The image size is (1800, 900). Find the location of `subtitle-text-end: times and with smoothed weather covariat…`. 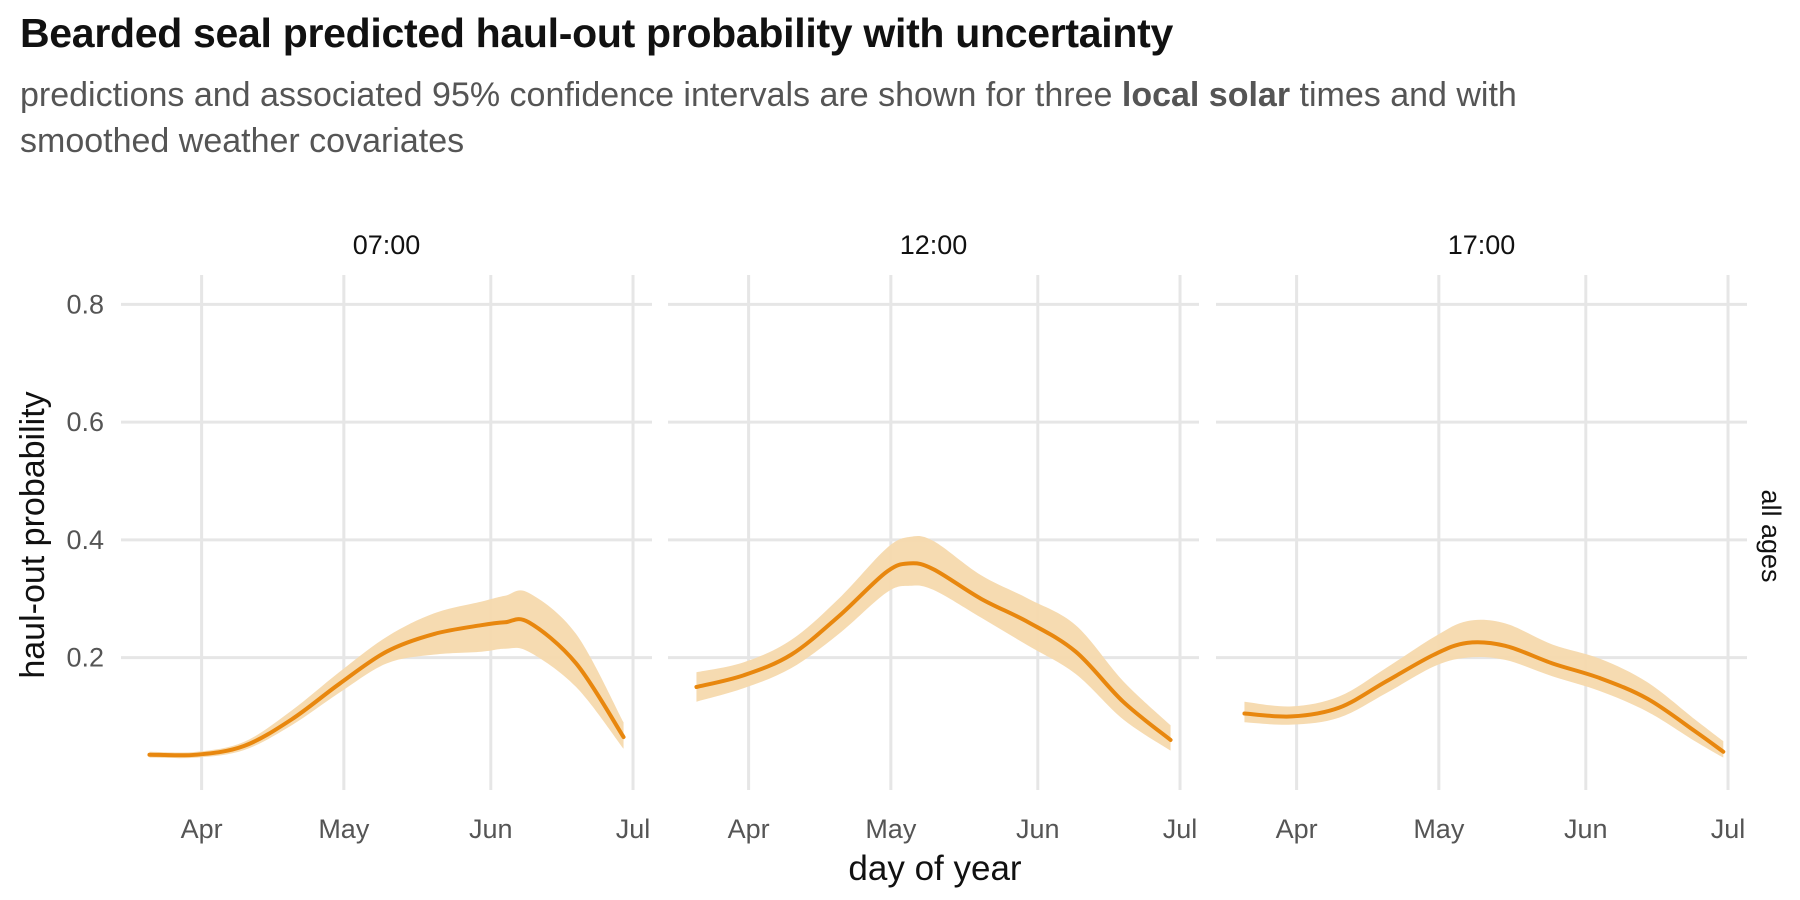

subtitle-text-end: times and with smoothed weather covariat… is located at coordinates (768, 118).